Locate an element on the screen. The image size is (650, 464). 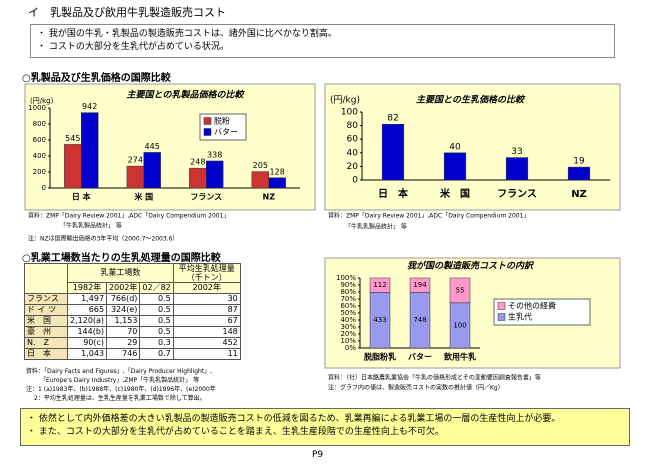
table-row: ド イ ツ 665 324(e) 0.5 87 is located at coordinates (132, 310).